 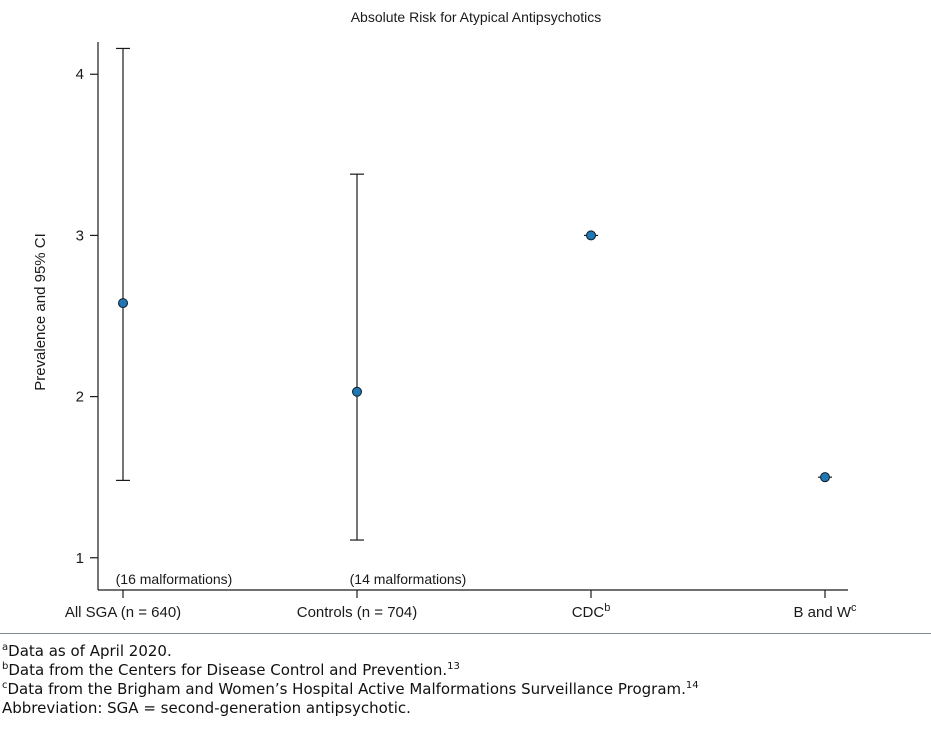 I want to click on x-tick-label: CDCb, so click(x=591, y=611).